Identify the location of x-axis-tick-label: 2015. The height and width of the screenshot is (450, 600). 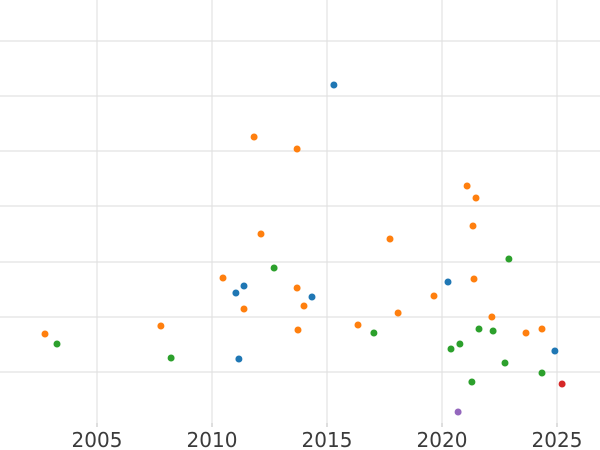
(327, 439).